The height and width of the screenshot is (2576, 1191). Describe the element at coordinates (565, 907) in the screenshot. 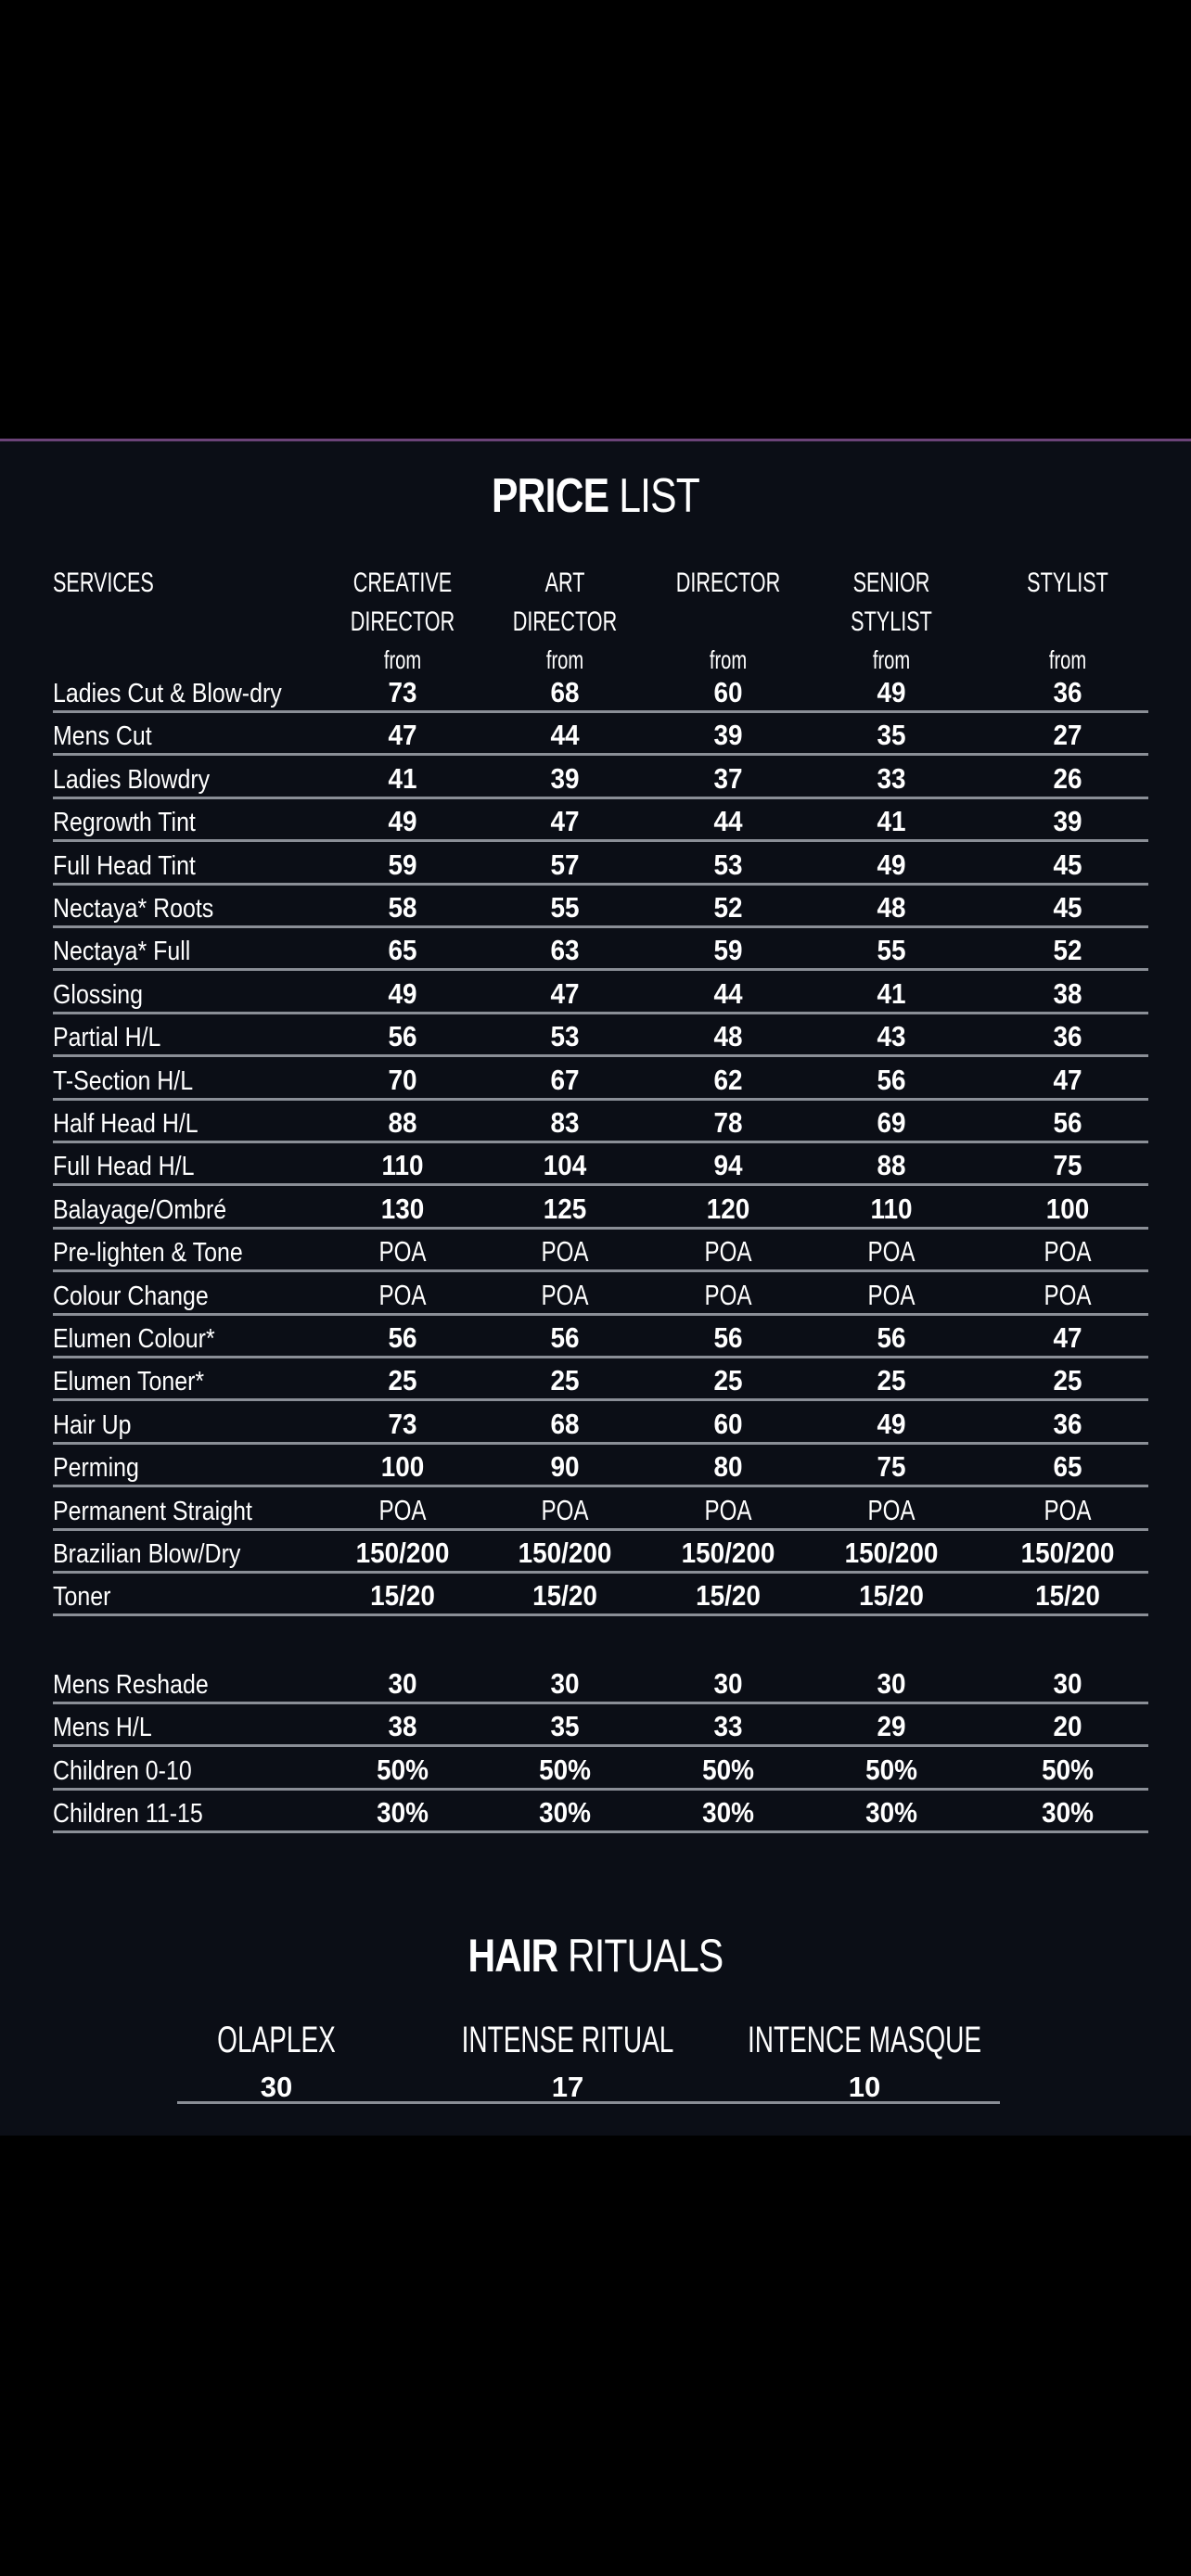

I see `price-cell: 55` at that location.